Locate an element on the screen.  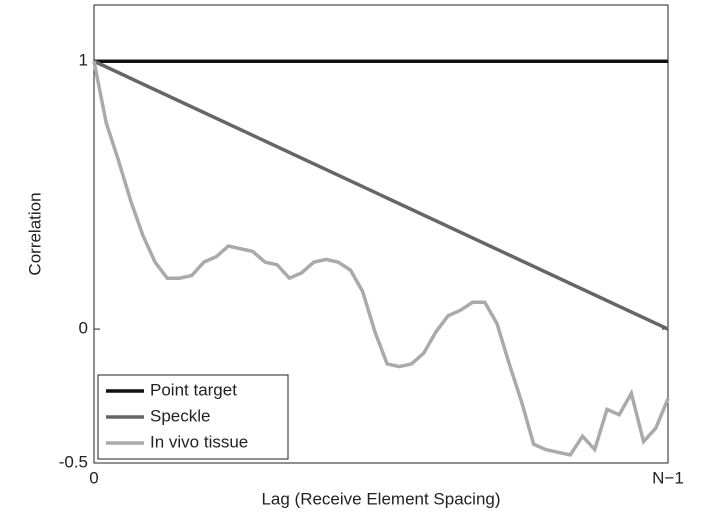
y-tick-label: -0.5 is located at coordinates (73, 461).